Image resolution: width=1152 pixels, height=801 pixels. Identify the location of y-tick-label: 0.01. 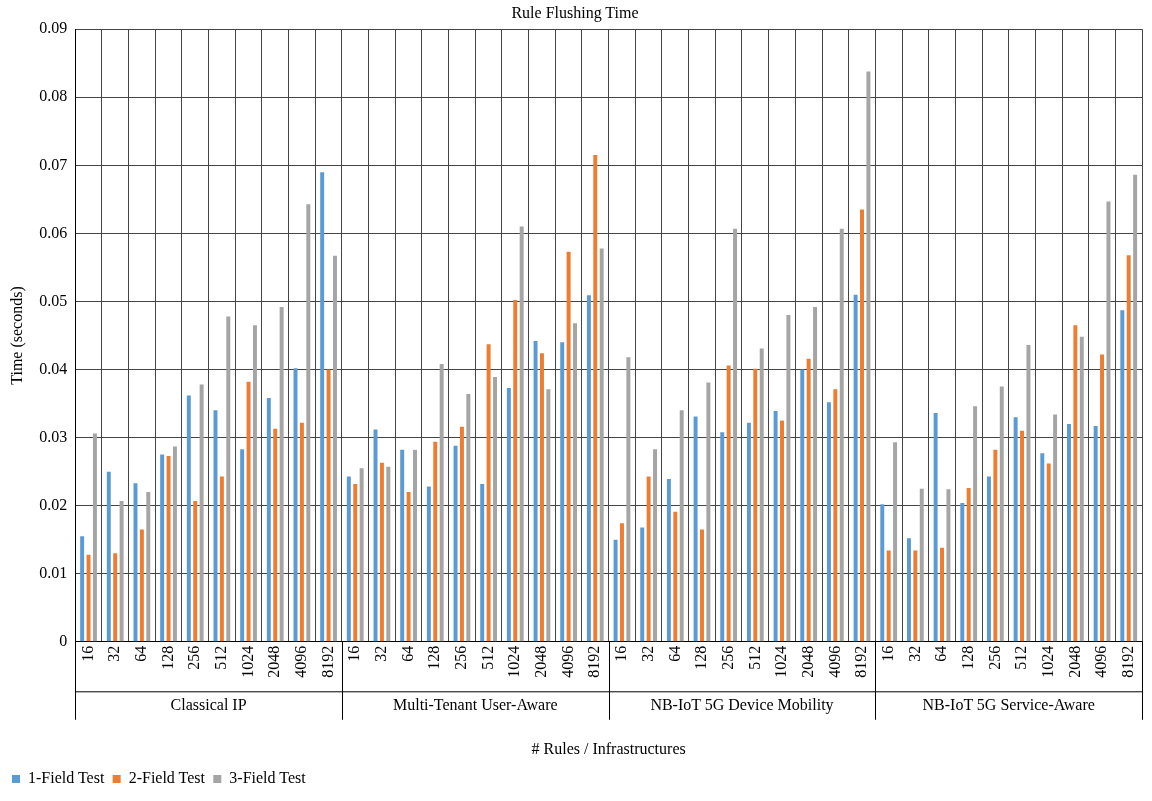
(53, 572).